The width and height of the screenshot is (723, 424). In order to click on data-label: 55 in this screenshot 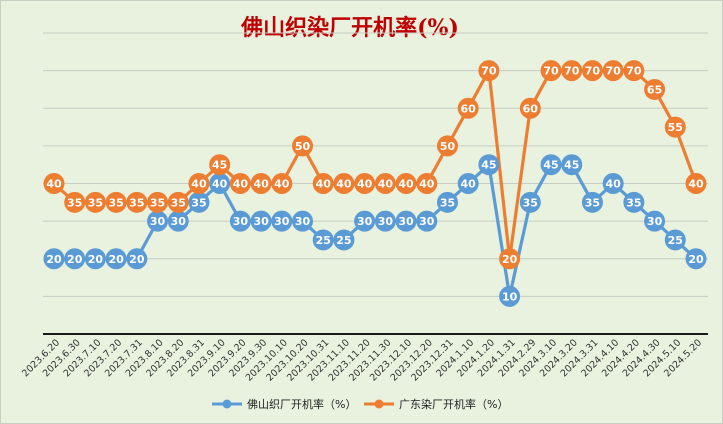, I will do `click(675, 127)`.